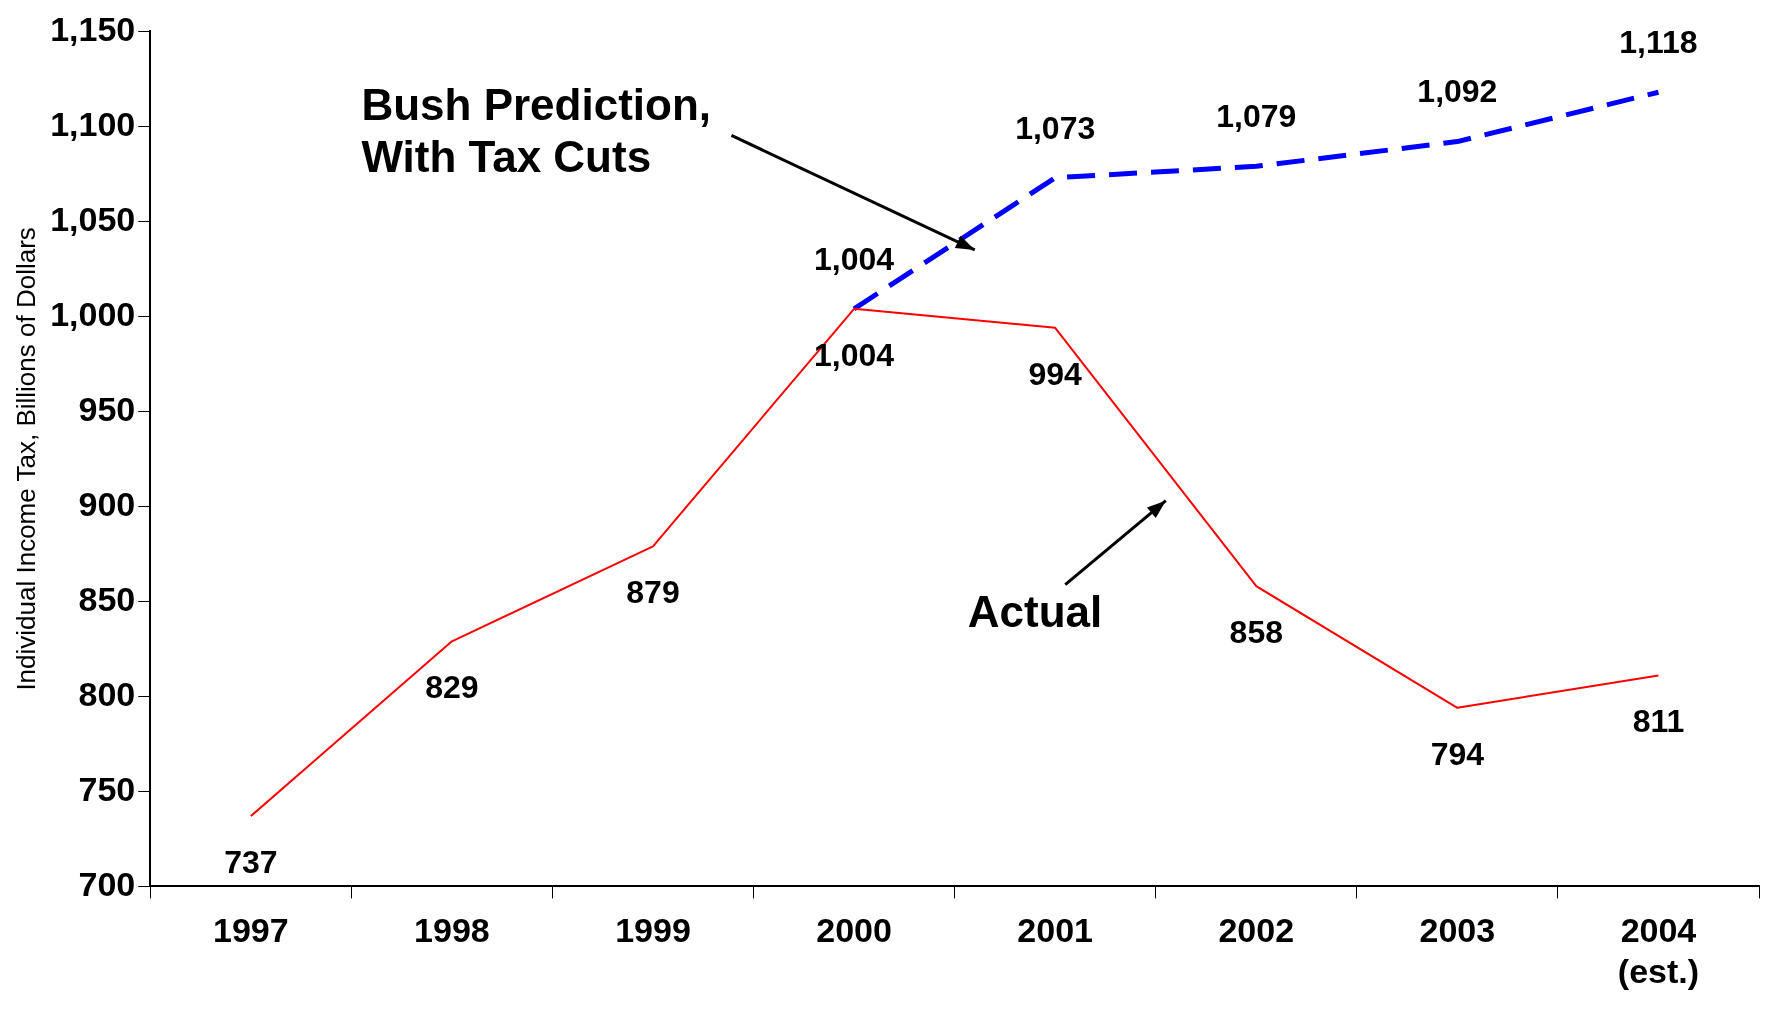  What do you see at coordinates (1457, 930) in the screenshot?
I see `x-tick-label: 2003` at bounding box center [1457, 930].